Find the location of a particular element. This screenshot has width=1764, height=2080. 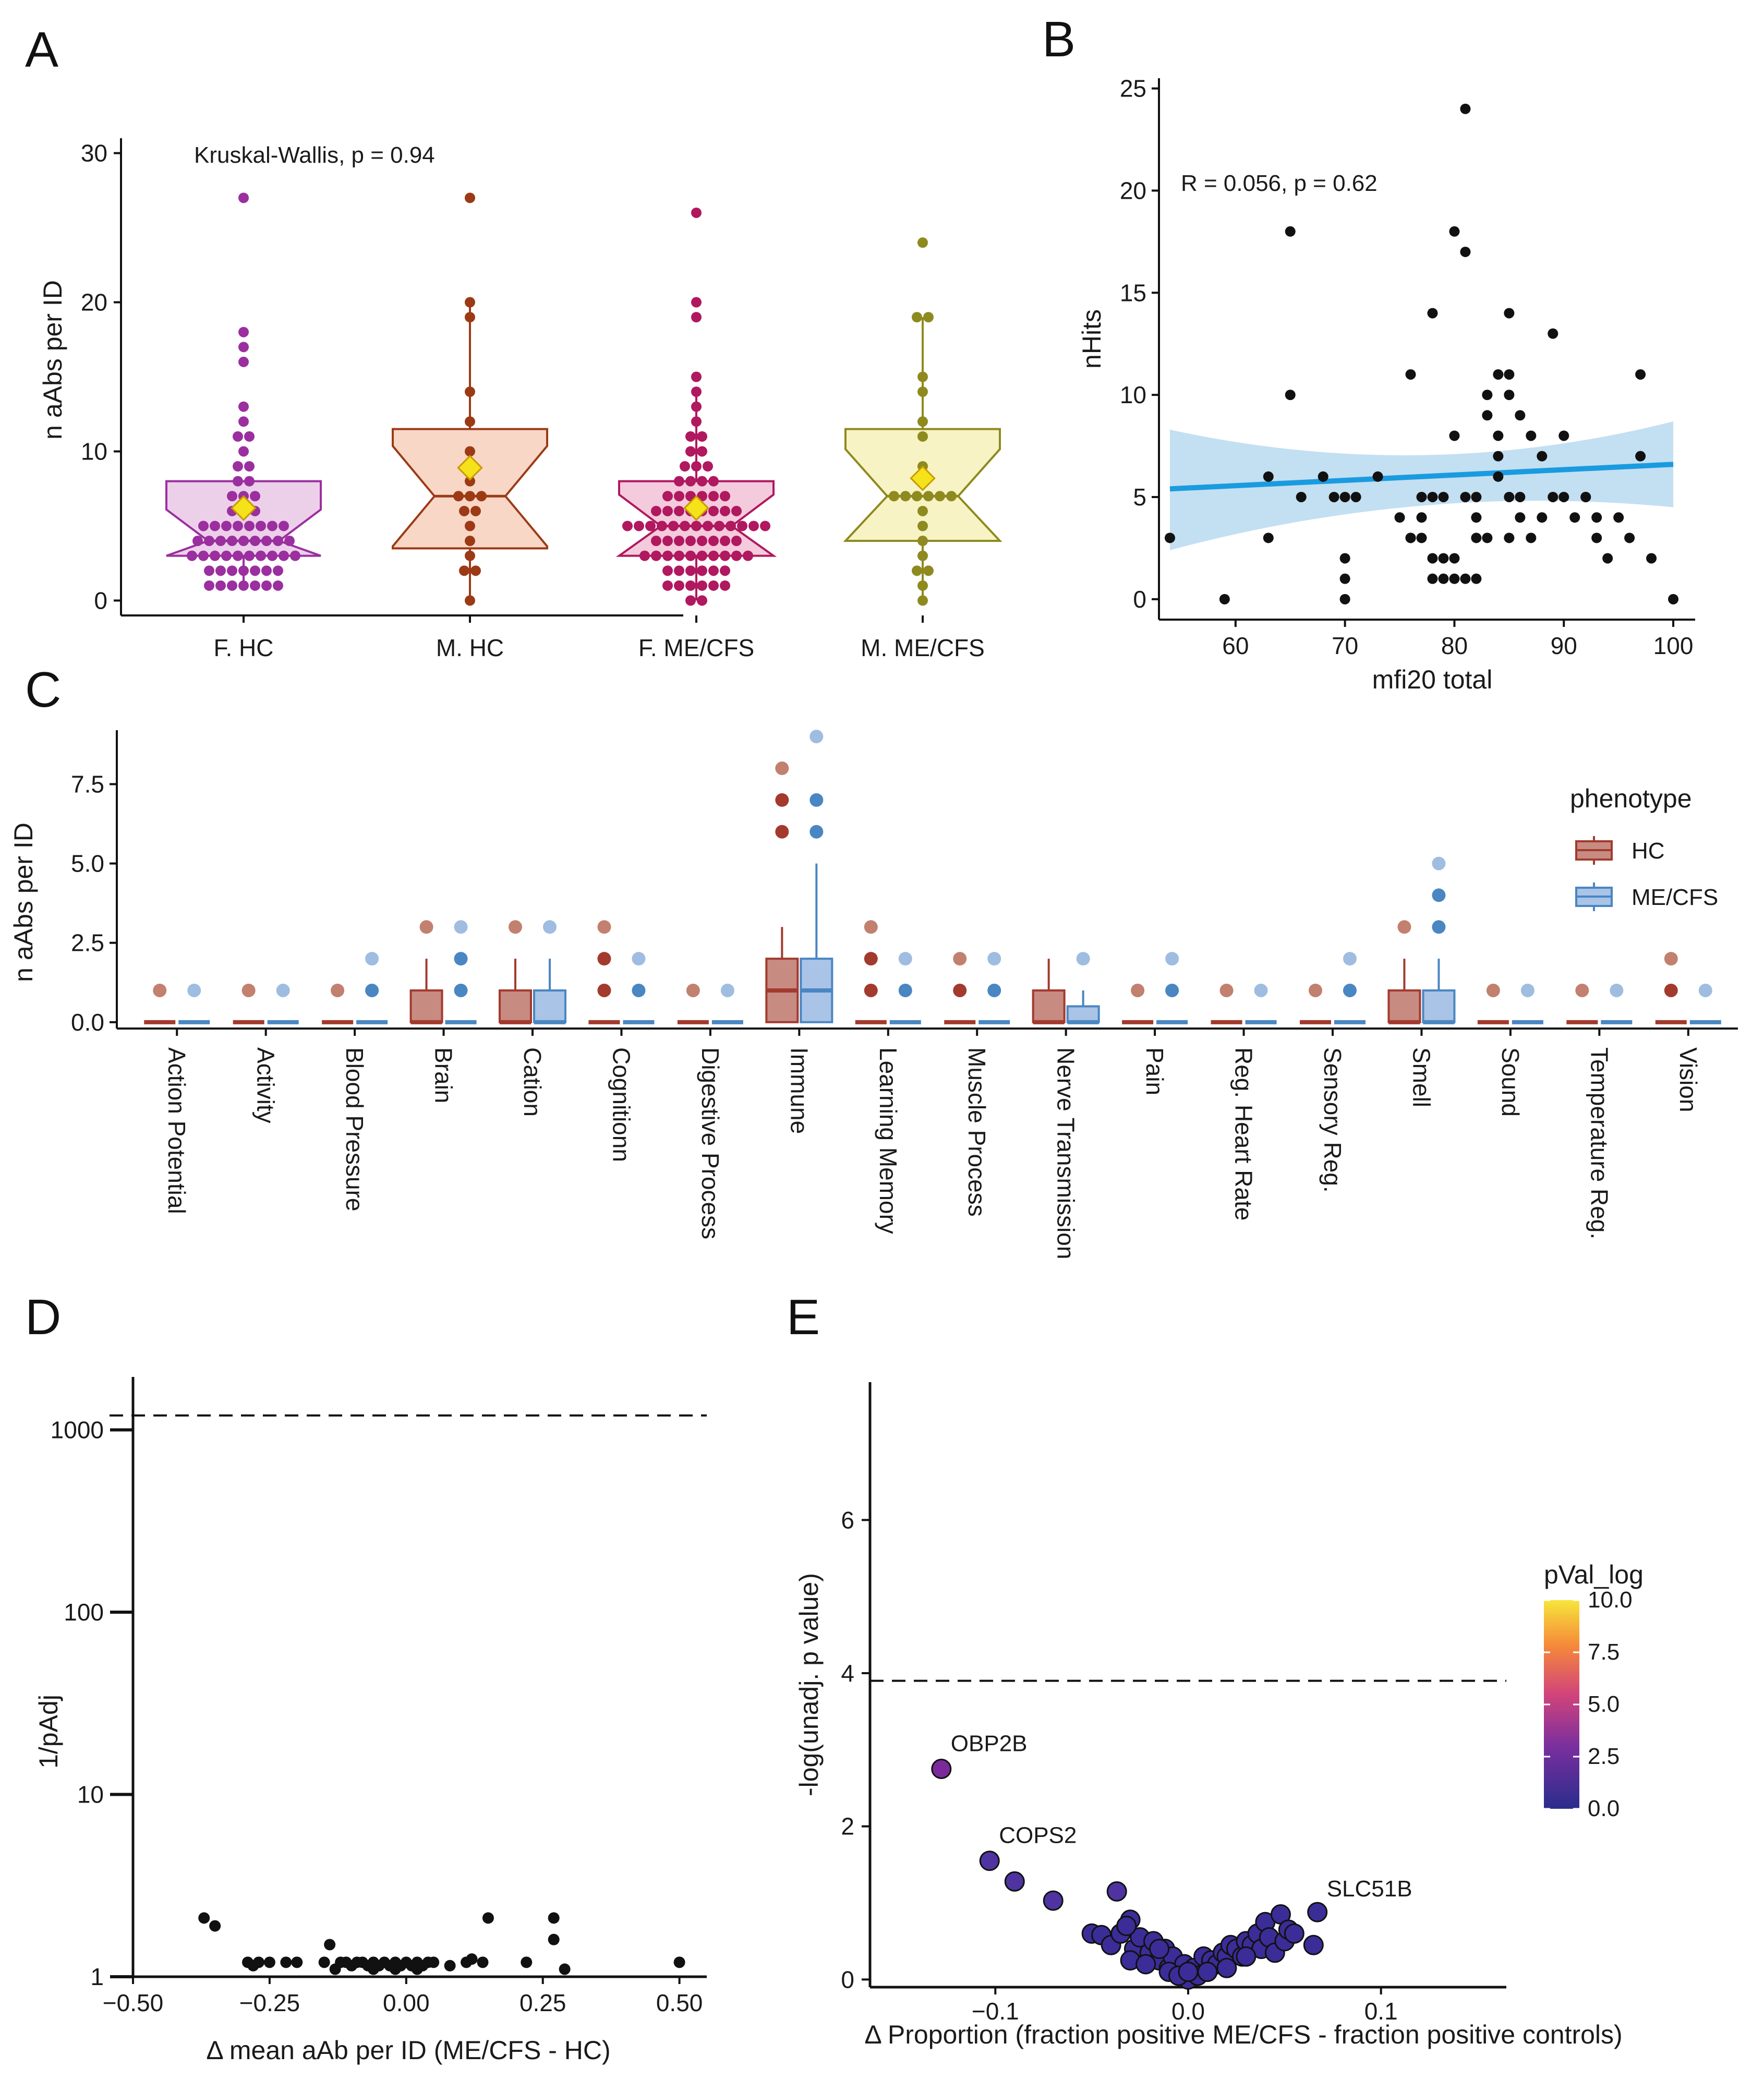

panel-e-x-tick-label: 0.0 is located at coordinates (1188, 2011).